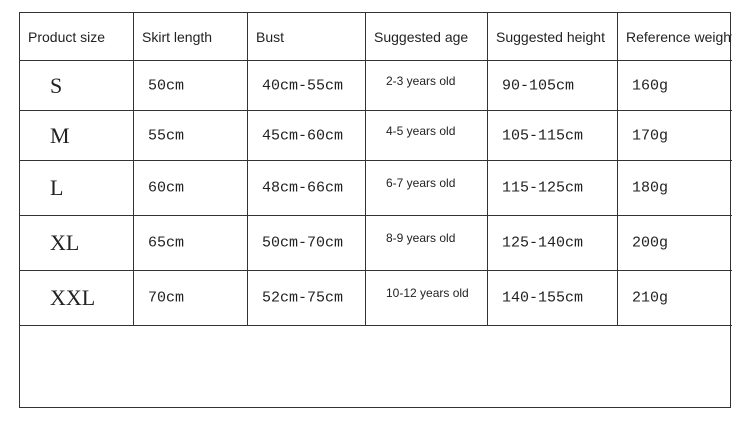 This screenshot has height=436, width=750. I want to click on data: M, so click(60, 135).